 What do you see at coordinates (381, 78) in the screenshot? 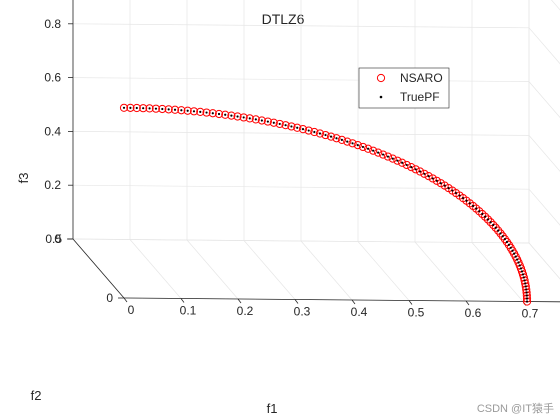
I see `legend-marker-nsaro` at bounding box center [381, 78].